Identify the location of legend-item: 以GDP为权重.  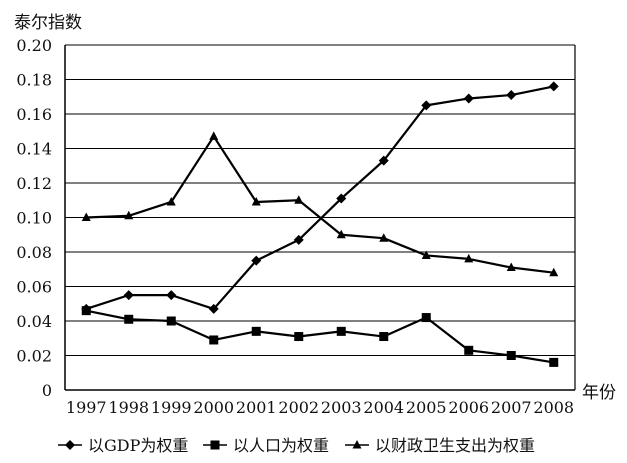
(123, 445).